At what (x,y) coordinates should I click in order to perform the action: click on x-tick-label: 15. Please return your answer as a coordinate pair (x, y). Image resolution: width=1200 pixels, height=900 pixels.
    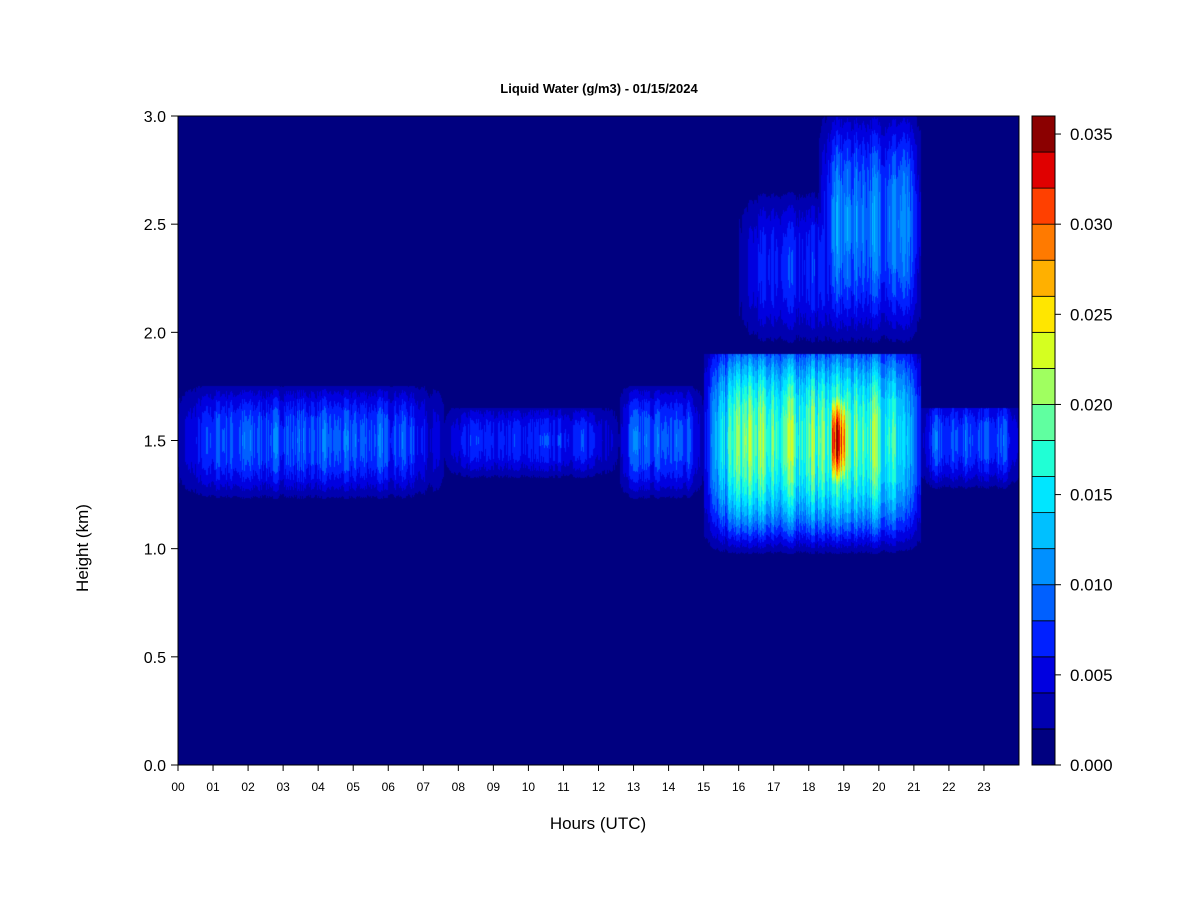
    Looking at the image, I should click on (704, 787).